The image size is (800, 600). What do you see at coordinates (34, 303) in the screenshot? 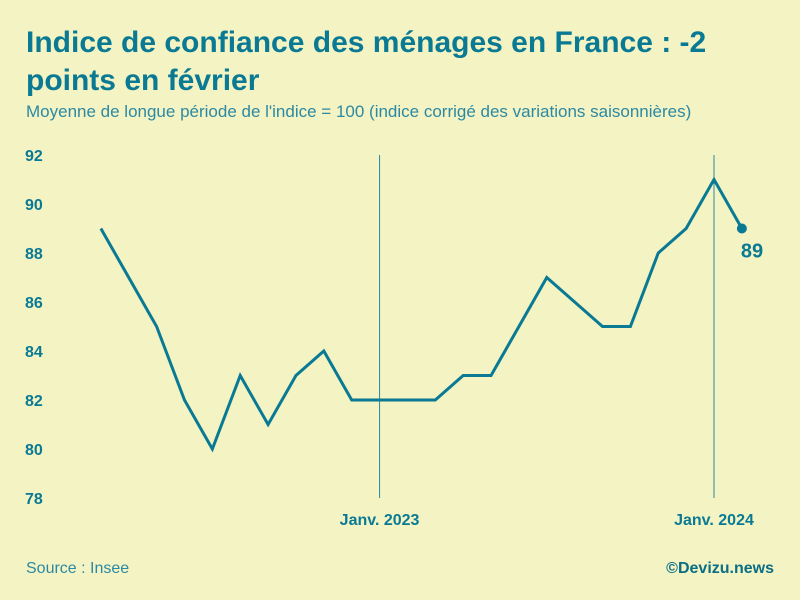
I see `y-tick-label: 86` at bounding box center [34, 303].